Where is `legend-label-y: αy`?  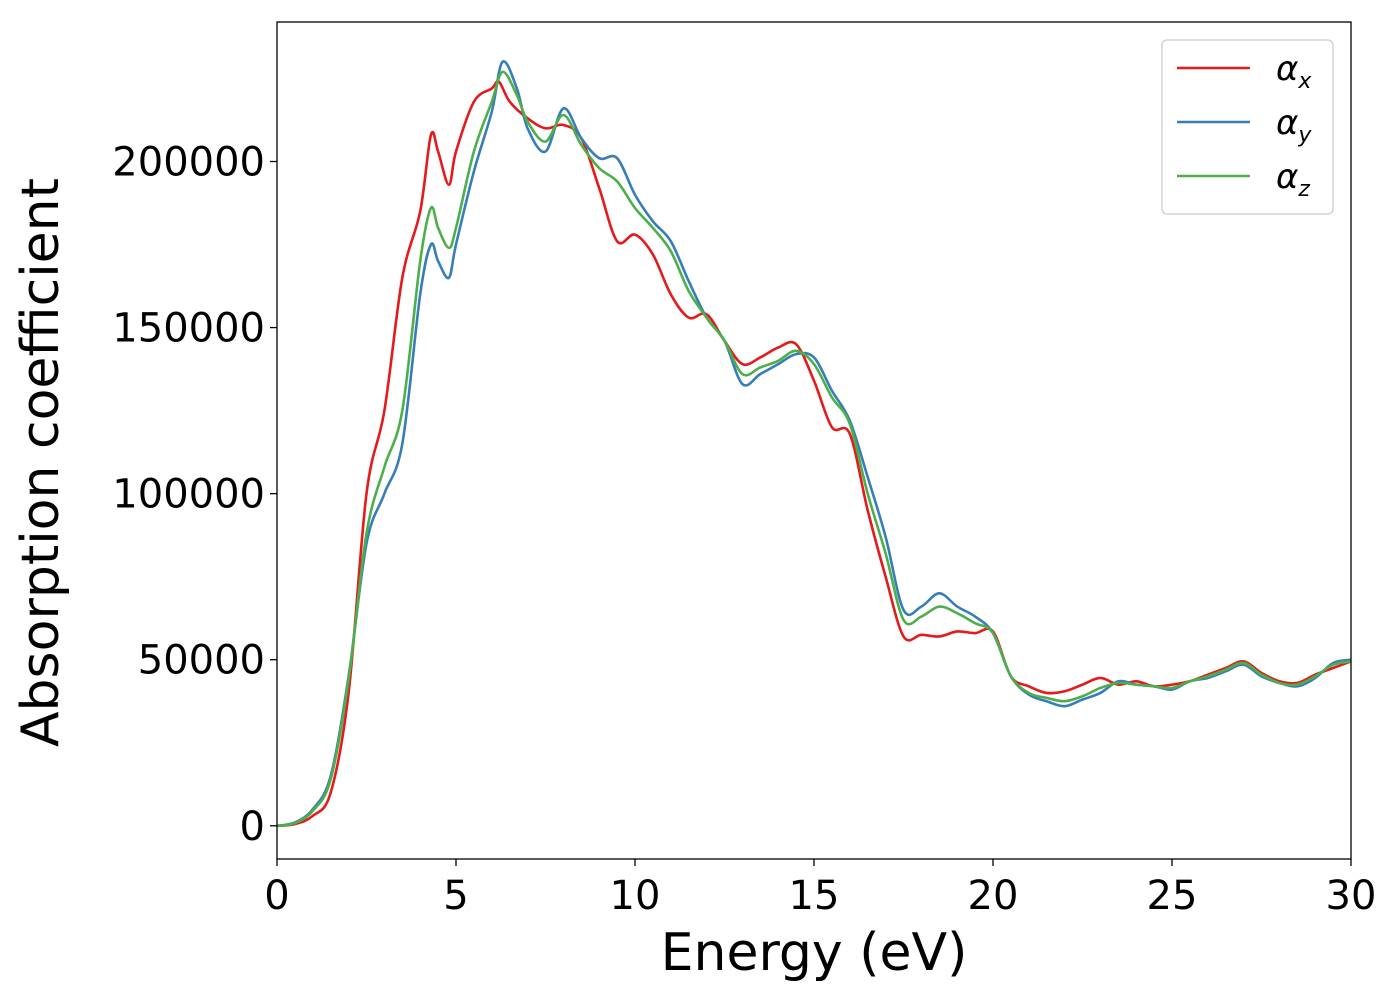
legend-label-y: αy is located at coordinates (1294, 125).